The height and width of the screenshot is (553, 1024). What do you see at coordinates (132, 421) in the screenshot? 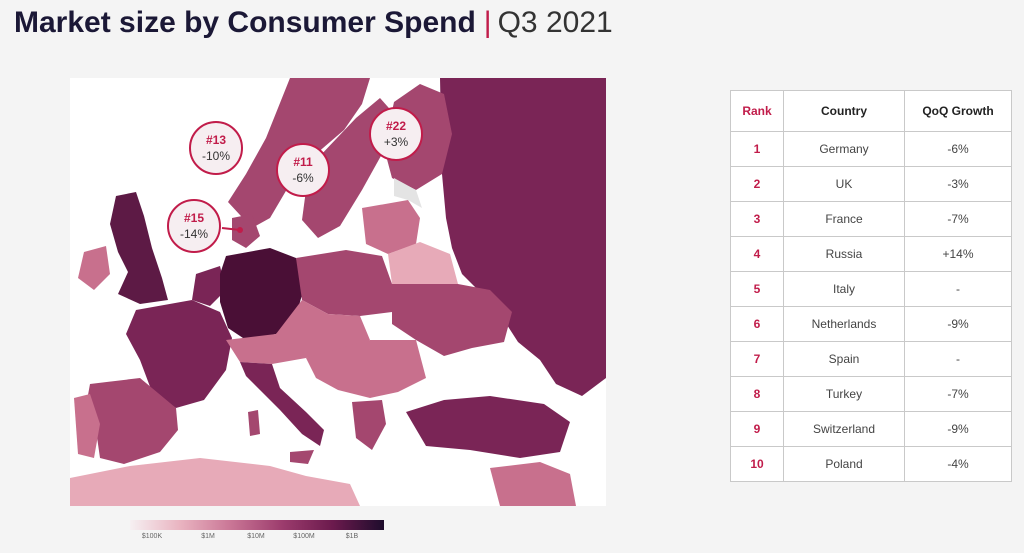
I see `region-spain` at bounding box center [132, 421].